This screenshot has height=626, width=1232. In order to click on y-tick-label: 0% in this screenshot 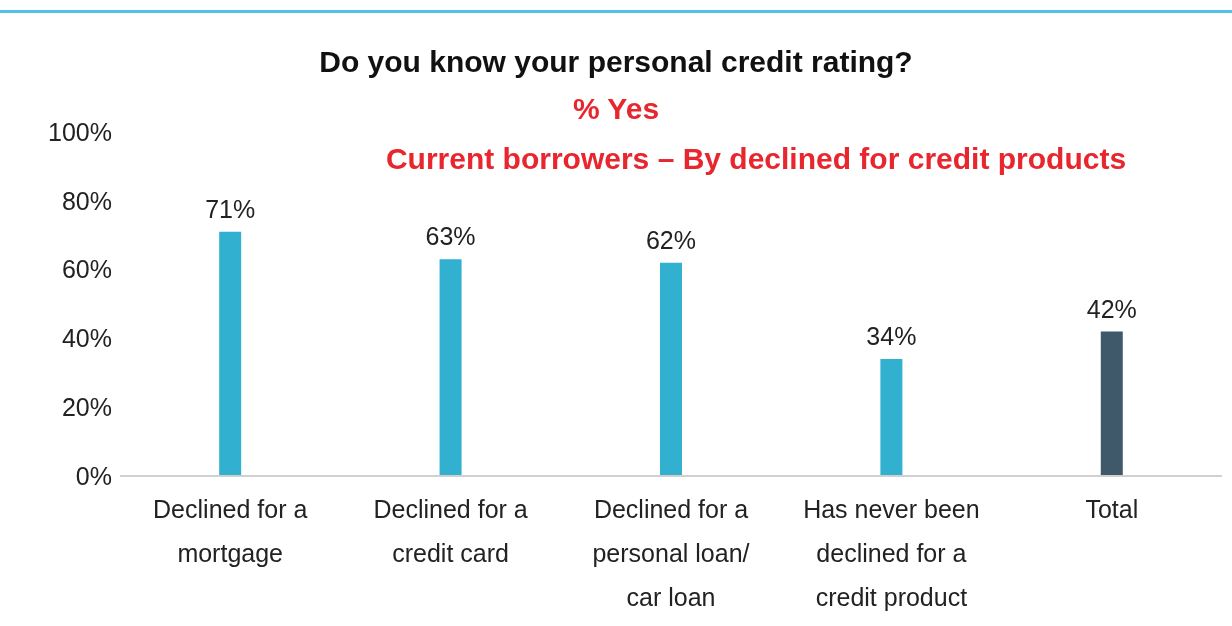, I will do `click(93, 475)`.